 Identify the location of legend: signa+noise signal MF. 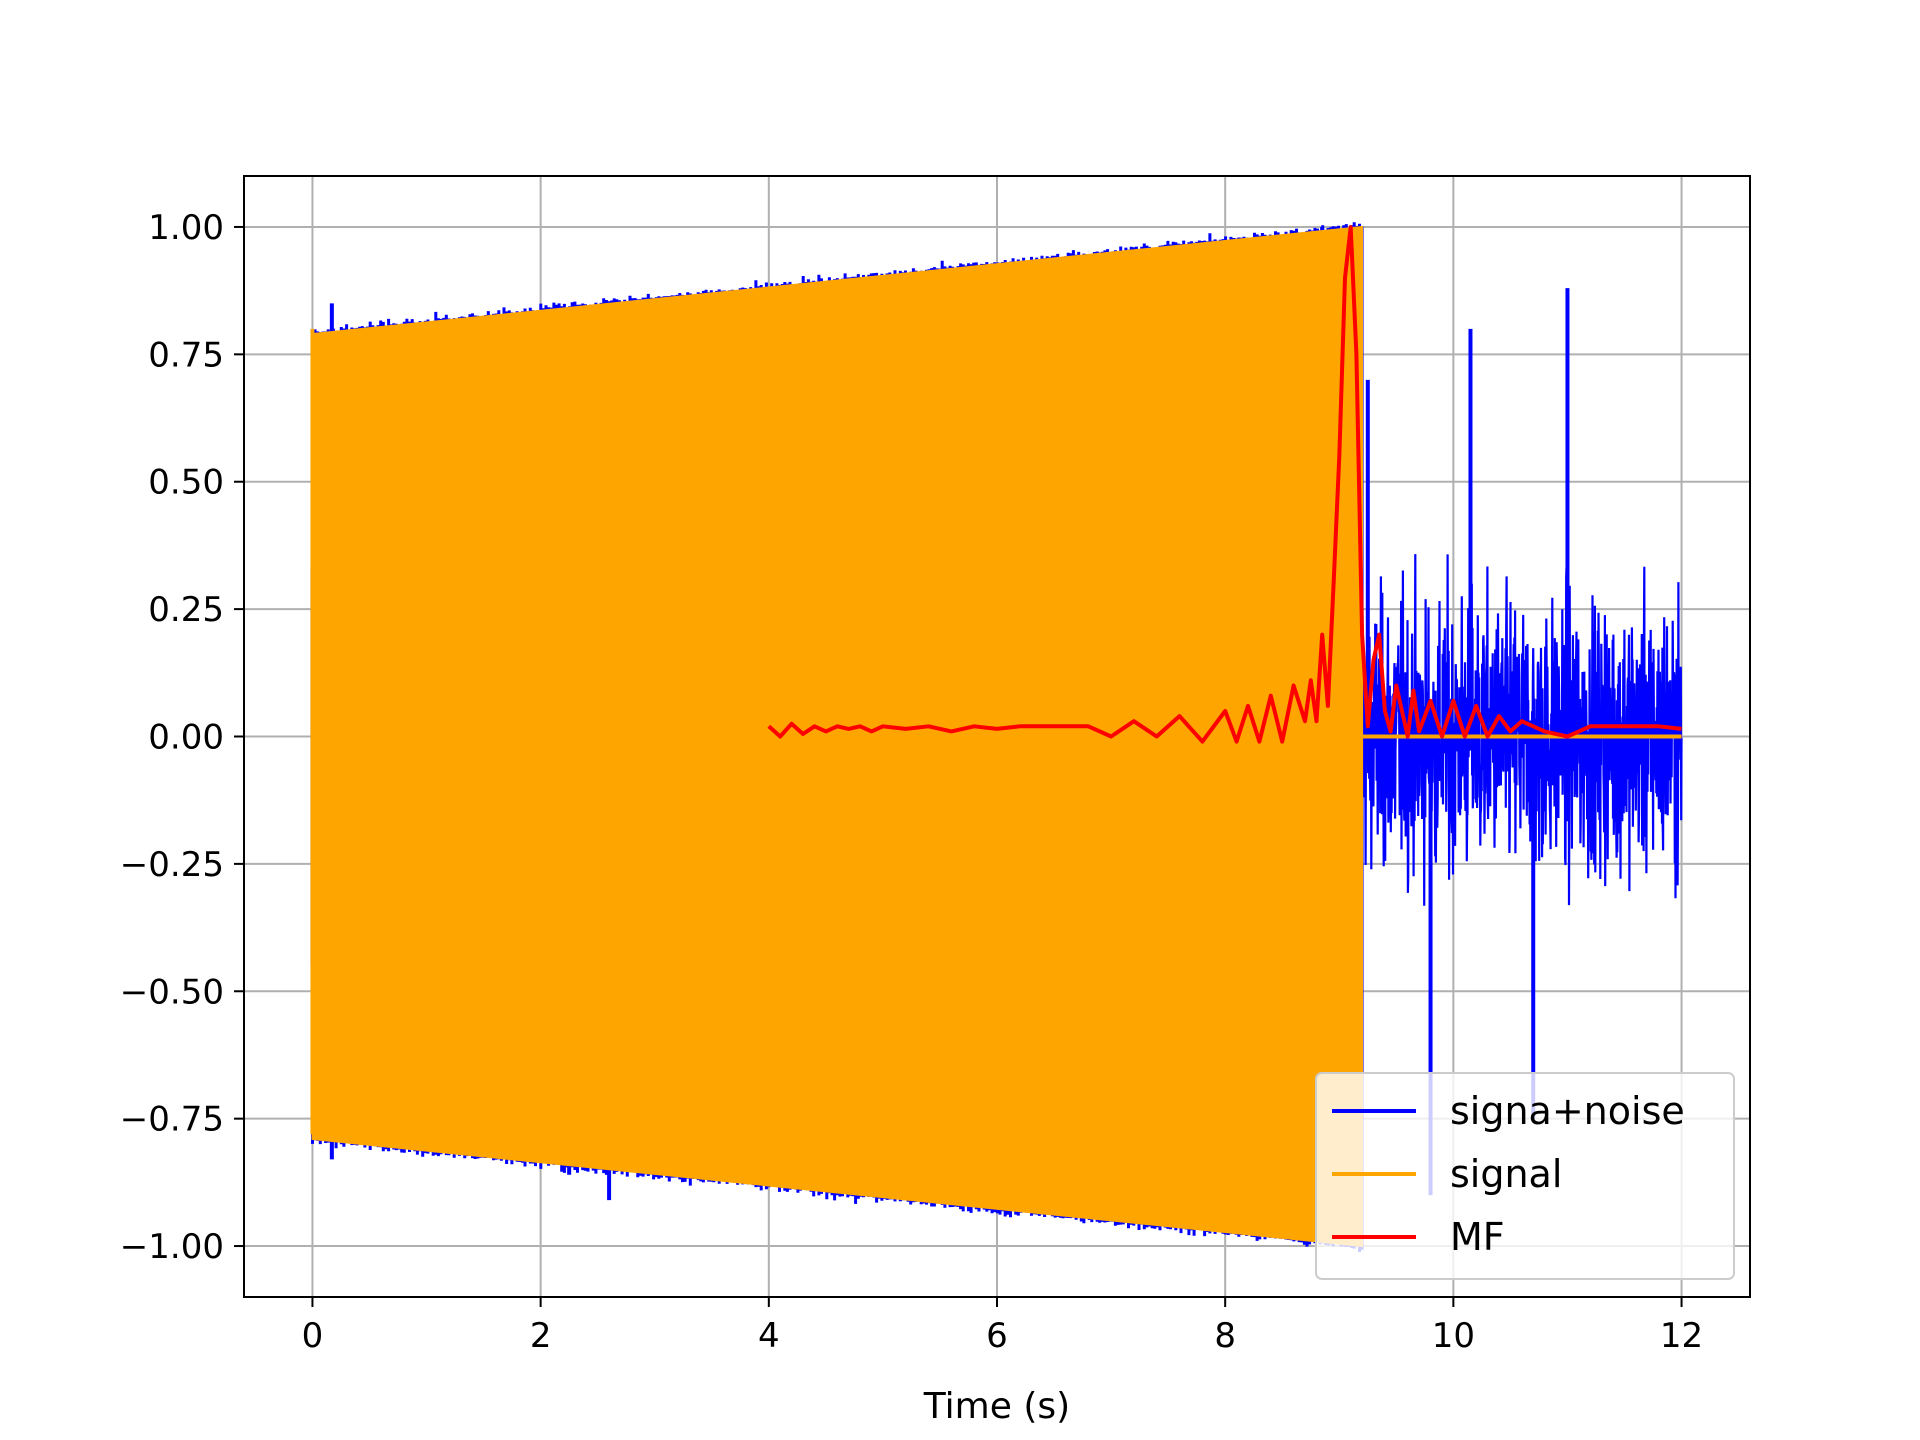
(1525, 1176).